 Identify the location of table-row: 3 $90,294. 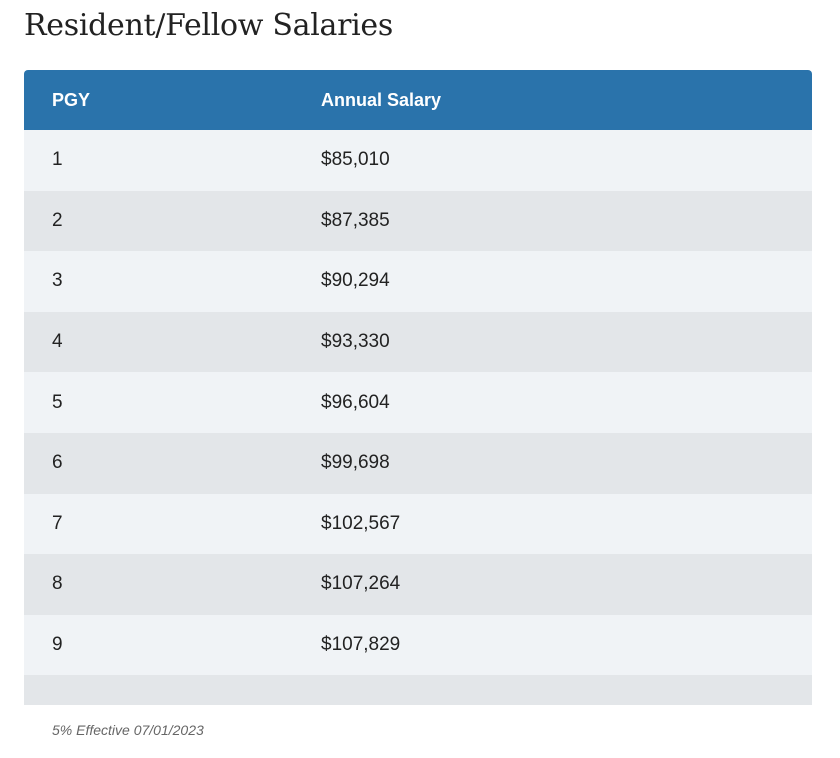
(418, 281).